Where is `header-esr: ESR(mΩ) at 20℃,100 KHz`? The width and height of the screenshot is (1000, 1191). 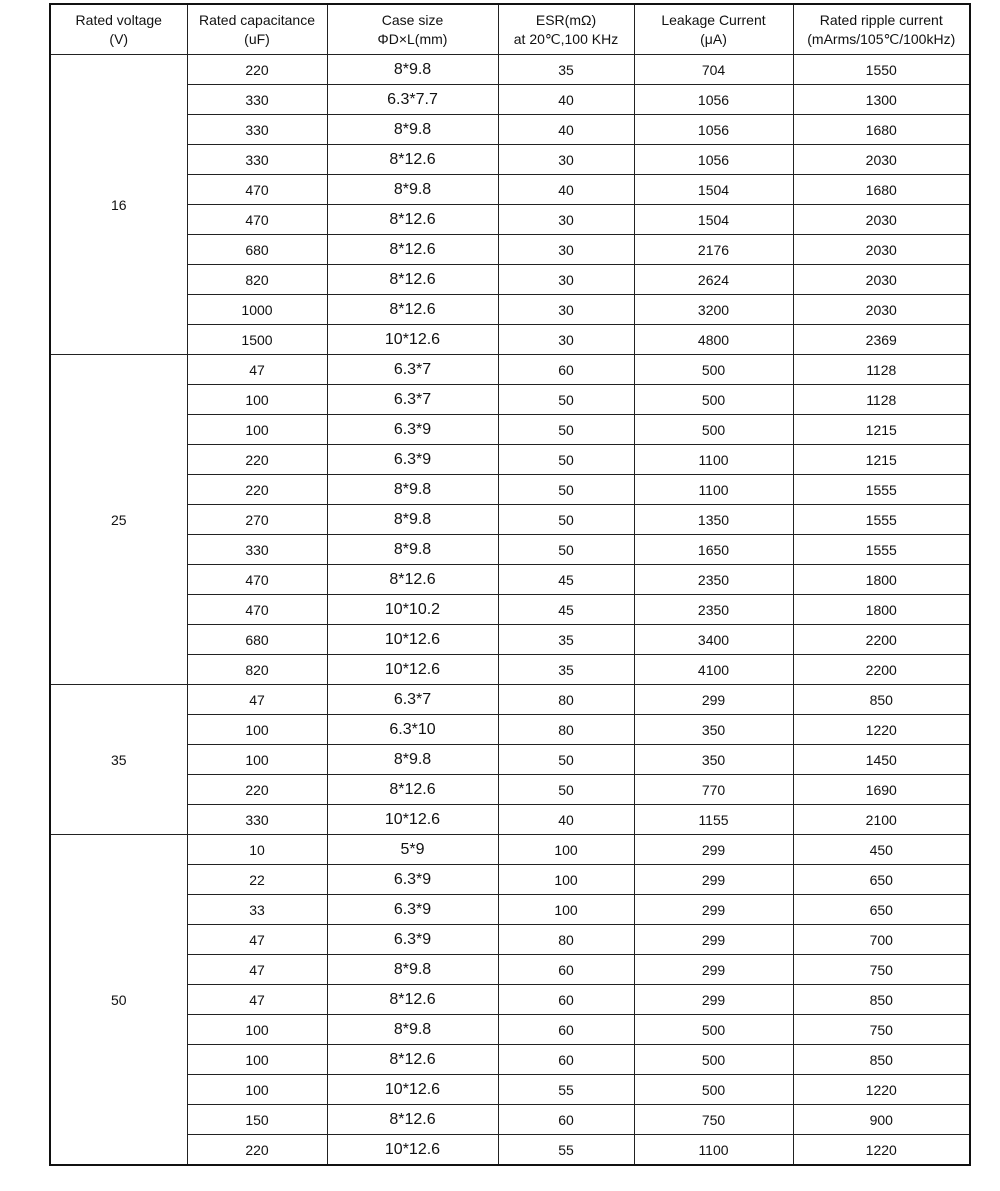 header-esr: ESR(mΩ) at 20℃,100 KHz is located at coordinates (566, 29).